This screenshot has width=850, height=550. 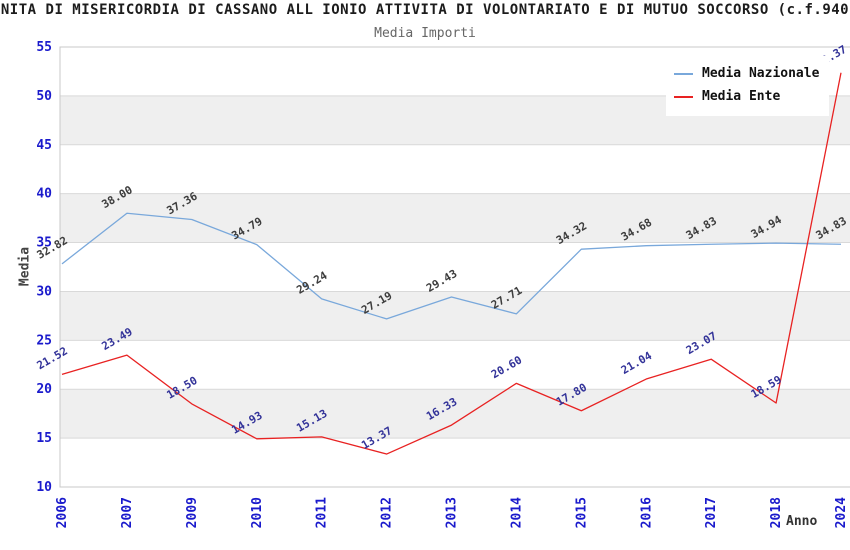 What do you see at coordinates (506, 367) in the screenshot?
I see `data-label-1: 20.60` at bounding box center [506, 367].